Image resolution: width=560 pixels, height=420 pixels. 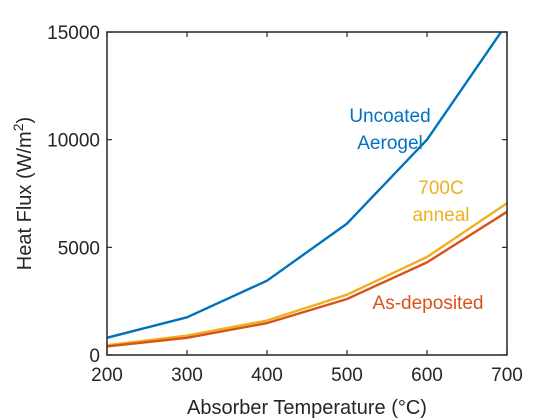 I want to click on x-tick-label: 600, so click(x=427, y=375).